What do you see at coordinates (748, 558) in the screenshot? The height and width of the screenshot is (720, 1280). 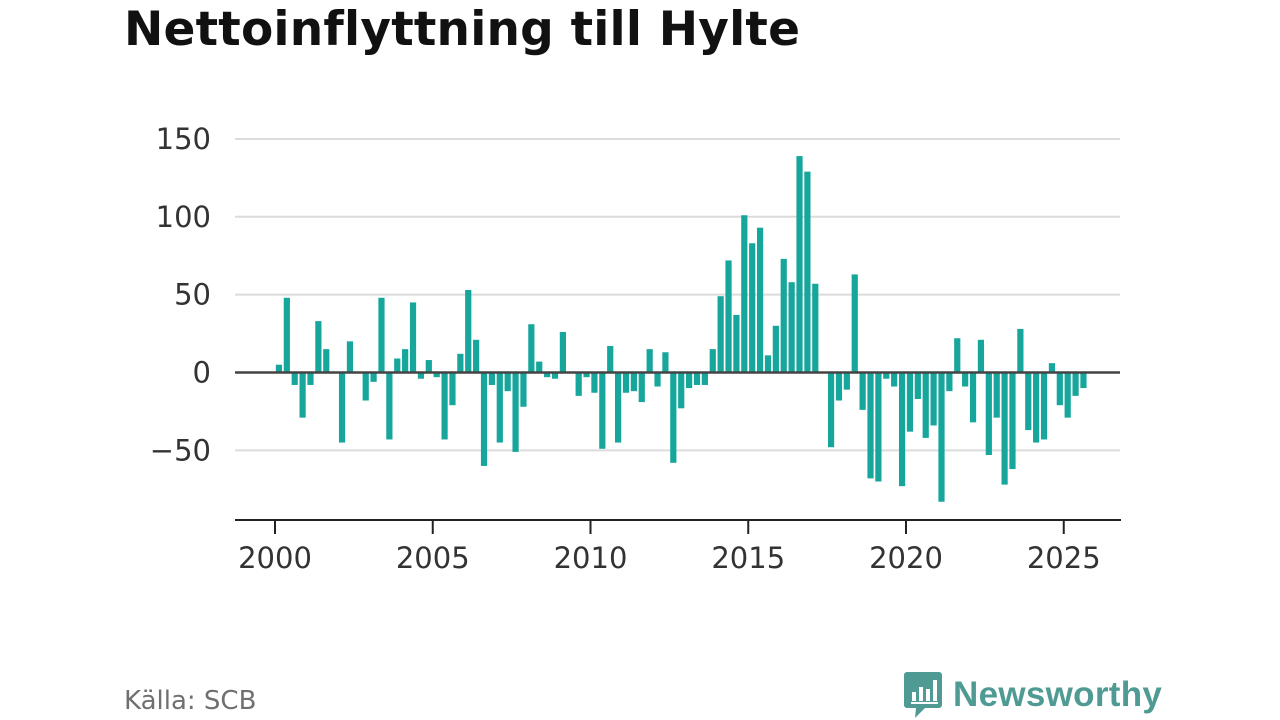 I see `x-tick-label: 2015` at bounding box center [748, 558].